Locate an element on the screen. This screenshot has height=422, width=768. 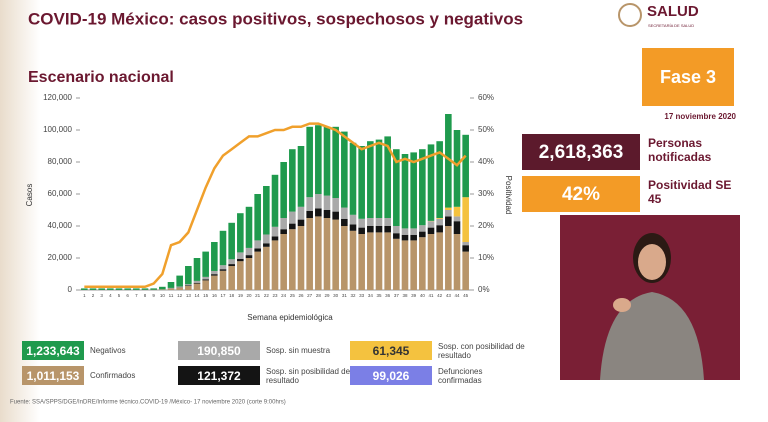
x-tick-label: 17 is located at coordinates (223, 295).